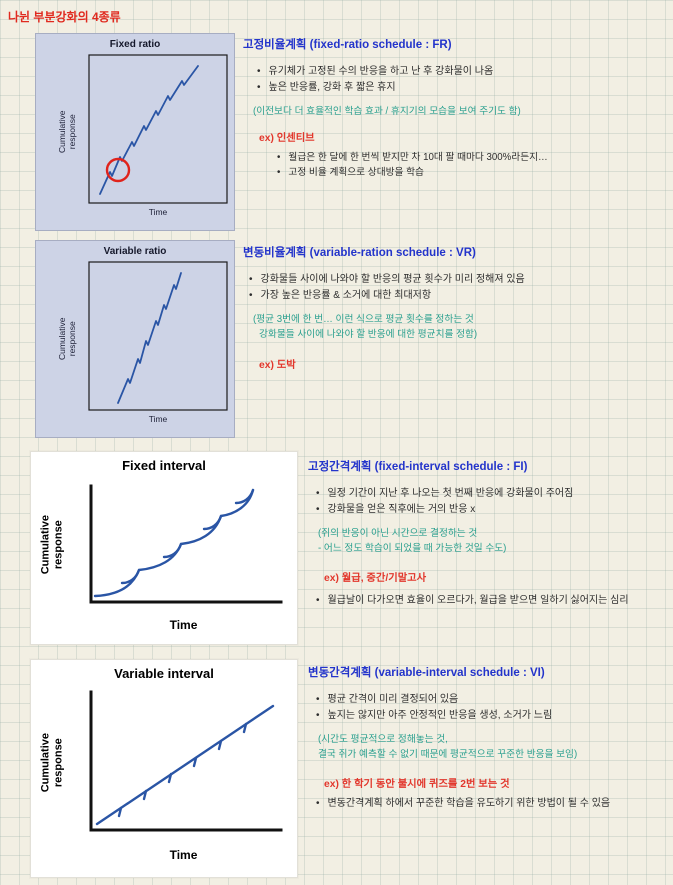 Image resolution: width=673 pixels, height=885 pixels. Describe the element at coordinates (469, 804) in the screenshot. I see `bullet-text: 변동간격계획 하에서 꾸준한 학습을 유도하기 위한 방법이 될 수 있음` at that location.